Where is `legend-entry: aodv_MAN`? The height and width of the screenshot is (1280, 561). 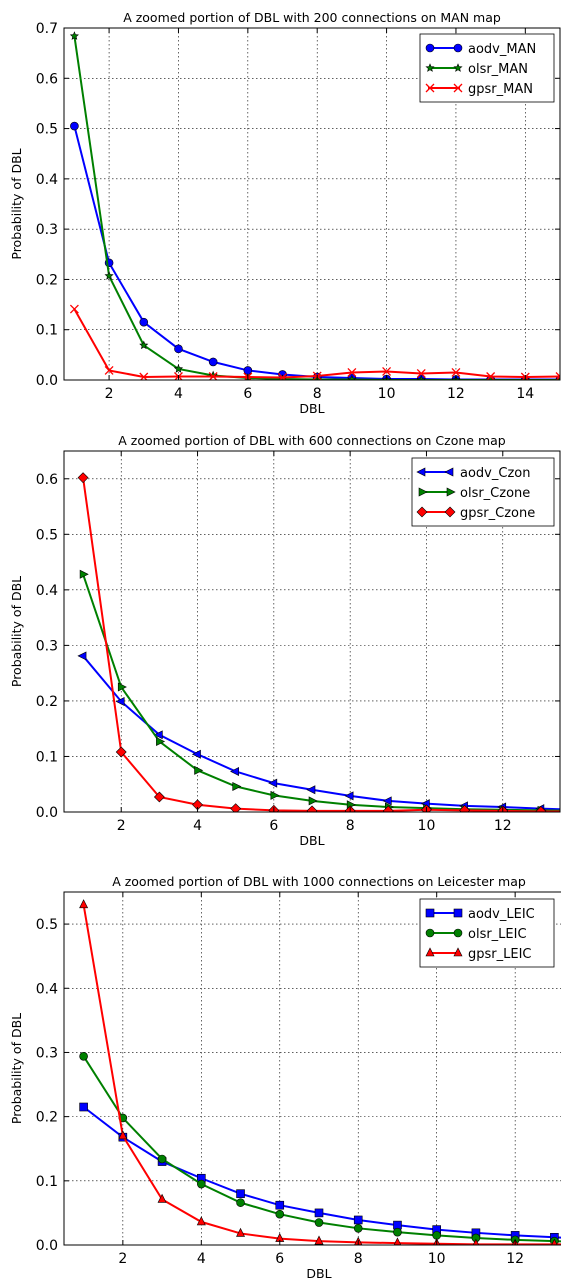
legend-entry: aodv_MAN is located at coordinates (502, 49).